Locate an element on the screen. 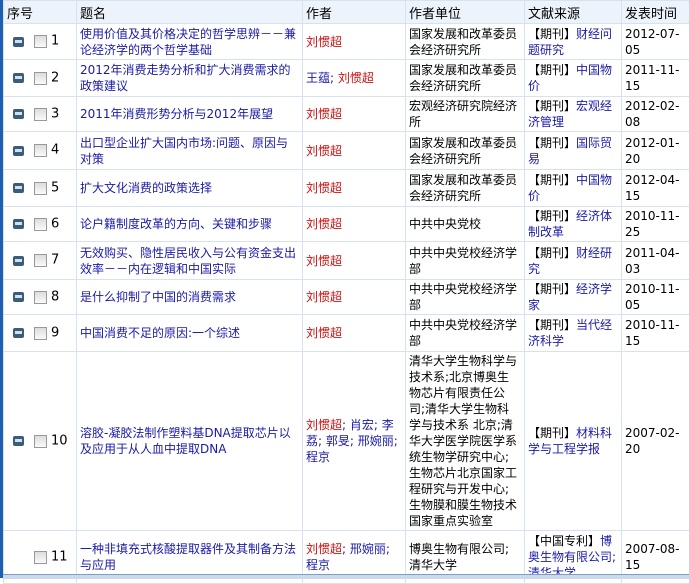 Image resolution: width=689 pixels, height=584 pixels. header-author: 作者 is located at coordinates (354, 12).